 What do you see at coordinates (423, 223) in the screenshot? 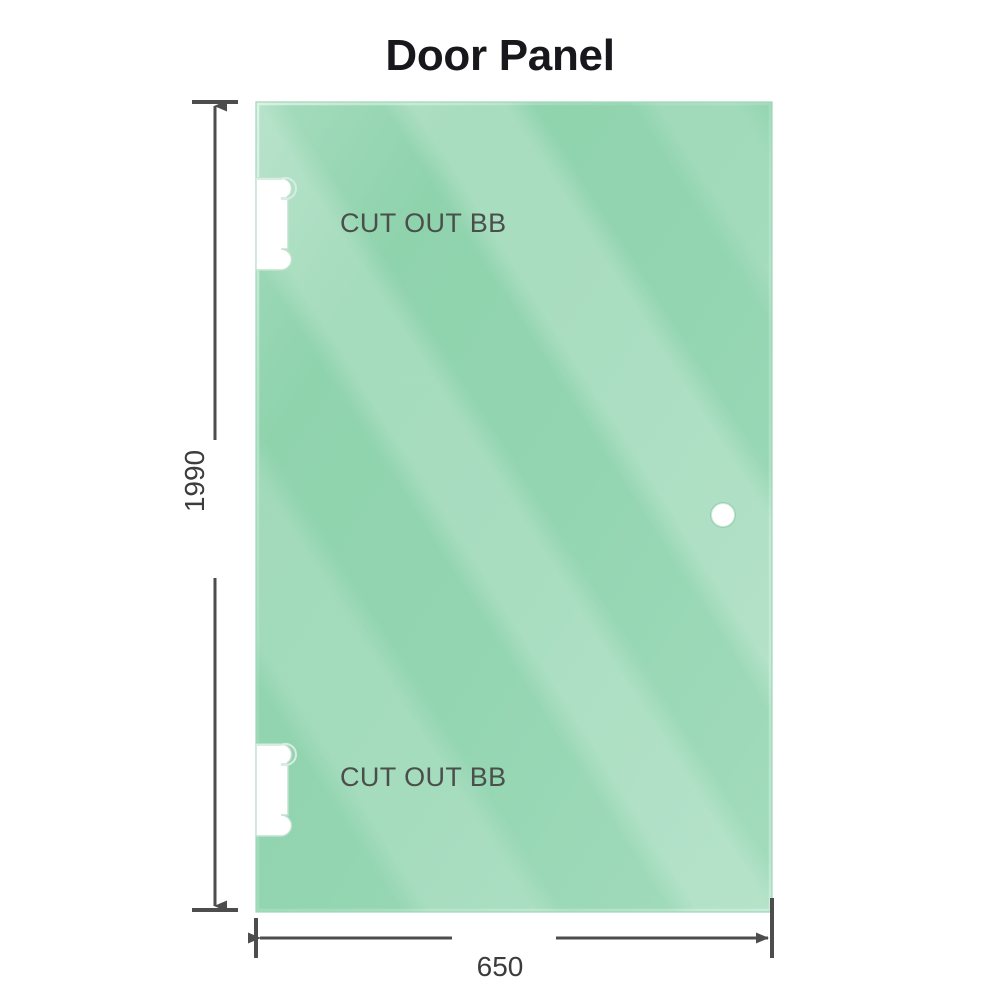
I see `cutout-top-label: CUT OUT BB` at bounding box center [423, 223].